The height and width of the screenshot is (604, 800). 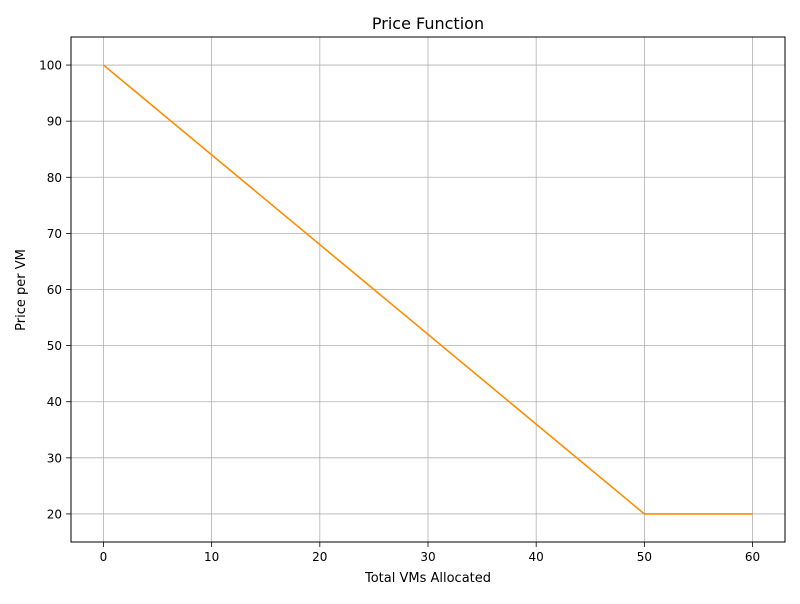 What do you see at coordinates (211, 557) in the screenshot?
I see `x-tick-label-10: 10` at bounding box center [211, 557].